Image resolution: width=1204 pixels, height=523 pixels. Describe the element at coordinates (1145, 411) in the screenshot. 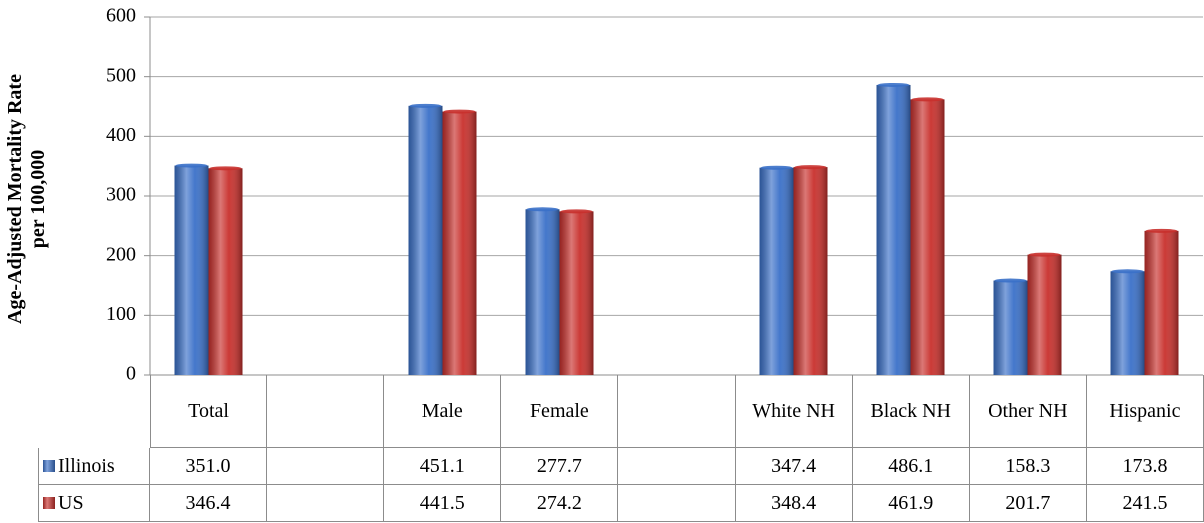

I see `x-tick-label: Hispanic` at that location.